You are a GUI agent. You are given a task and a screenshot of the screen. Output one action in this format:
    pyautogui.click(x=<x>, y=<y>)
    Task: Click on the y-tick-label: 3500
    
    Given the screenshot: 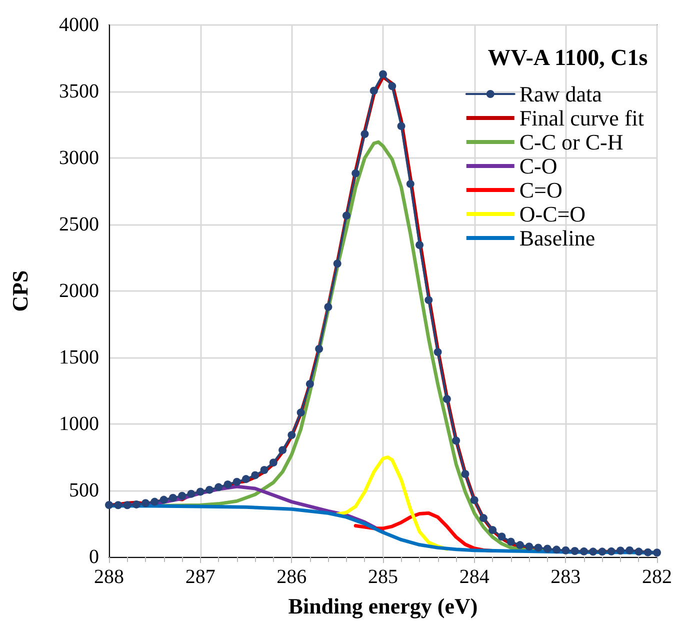 What is the action you would take?
    pyautogui.click(x=79, y=91)
    